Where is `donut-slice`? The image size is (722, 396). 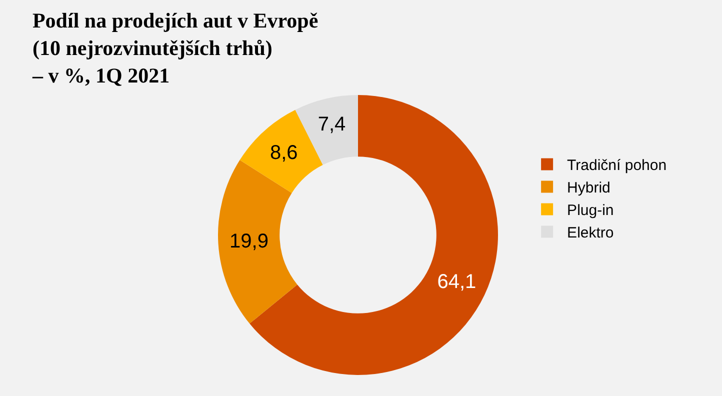
donut-slice is located at coordinates (326, 130).